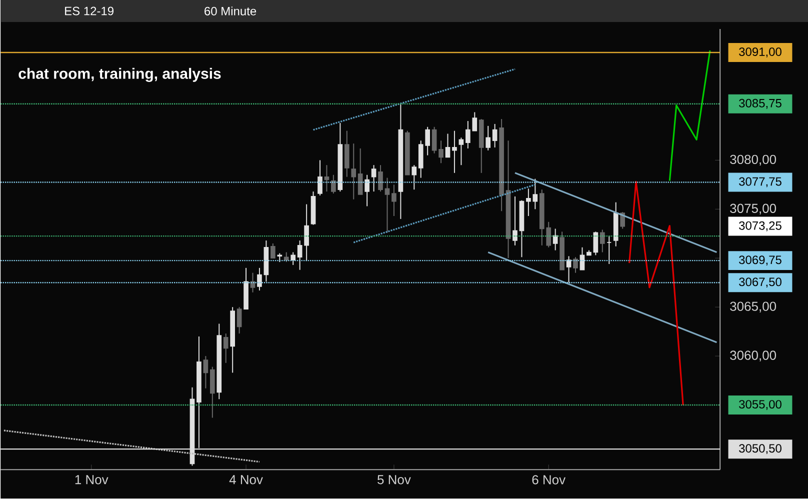 The width and height of the screenshot is (808, 499). What do you see at coordinates (760, 104) in the screenshot?
I see `ref-line-label: 3085,75` at bounding box center [760, 104].